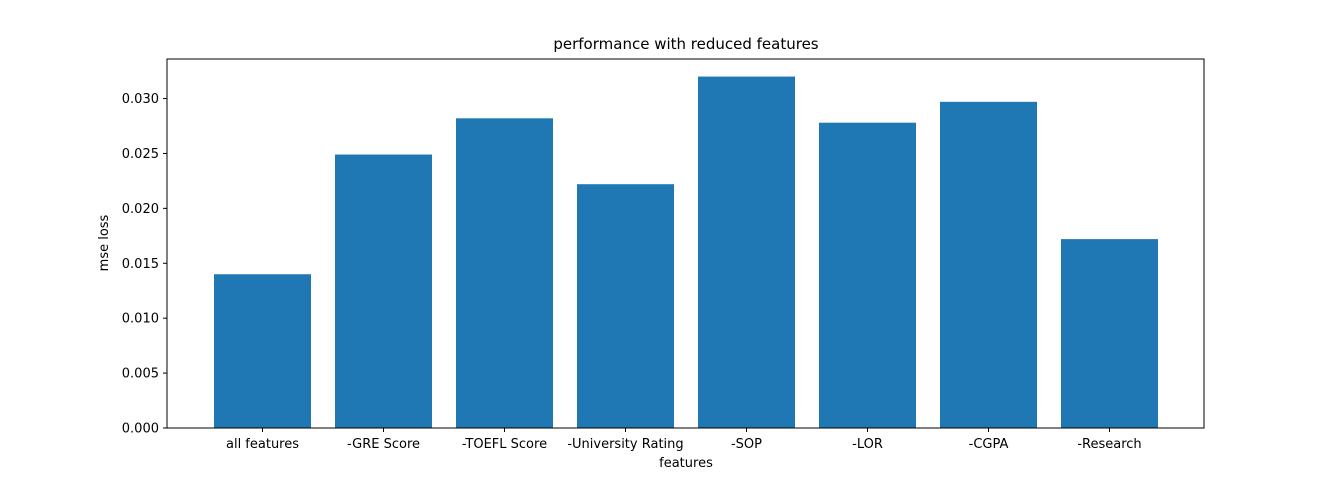  Describe the element at coordinates (746, 444) in the screenshot. I see `x-tick-label: -SOP` at that location.